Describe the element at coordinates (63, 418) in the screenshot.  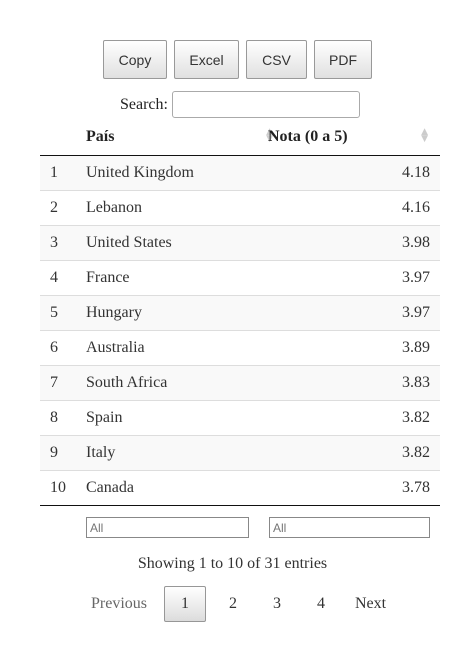
I see `row-index: 8` at that location.